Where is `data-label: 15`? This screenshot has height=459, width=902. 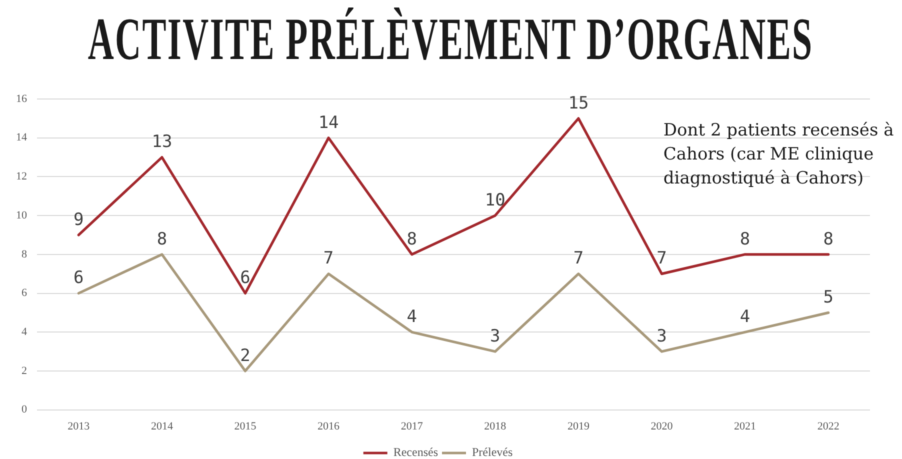 data-label: 15 is located at coordinates (578, 103).